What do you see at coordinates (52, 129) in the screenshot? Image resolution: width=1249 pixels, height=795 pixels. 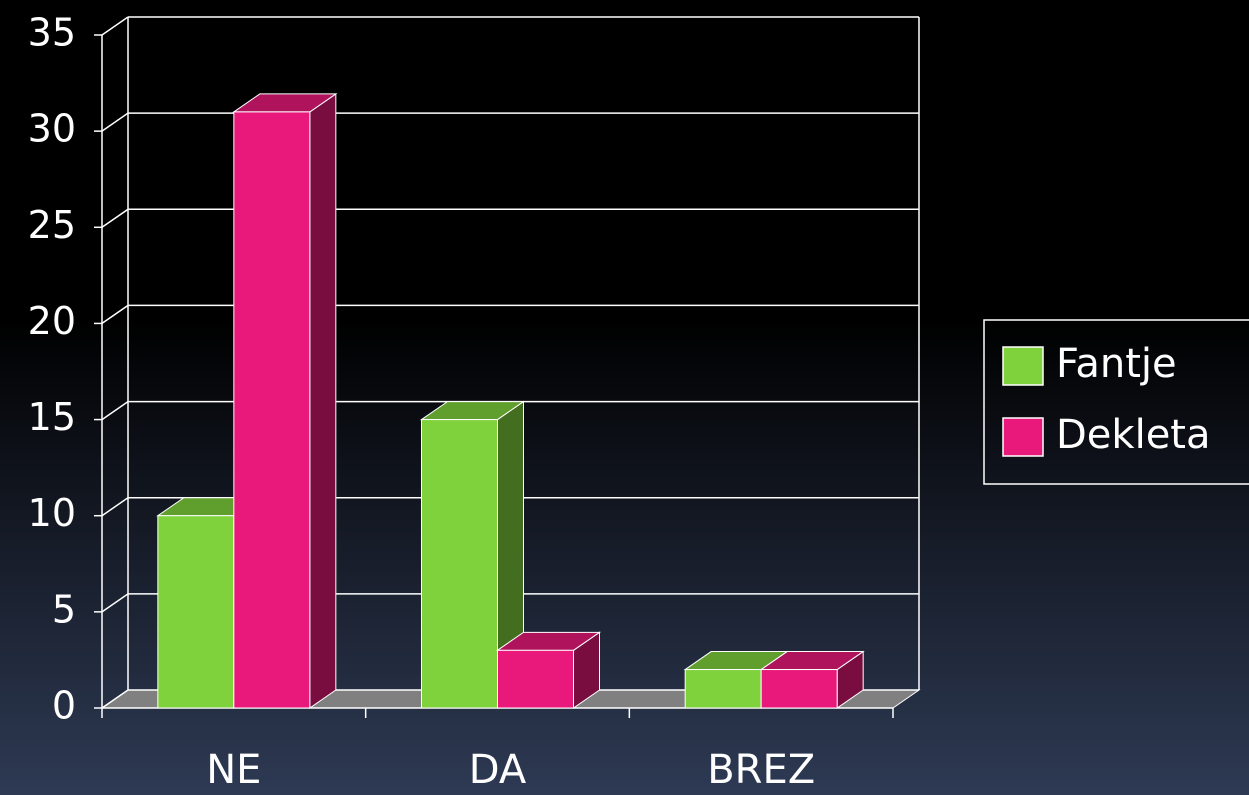 I see `y-tick-label: 30` at bounding box center [52, 129].